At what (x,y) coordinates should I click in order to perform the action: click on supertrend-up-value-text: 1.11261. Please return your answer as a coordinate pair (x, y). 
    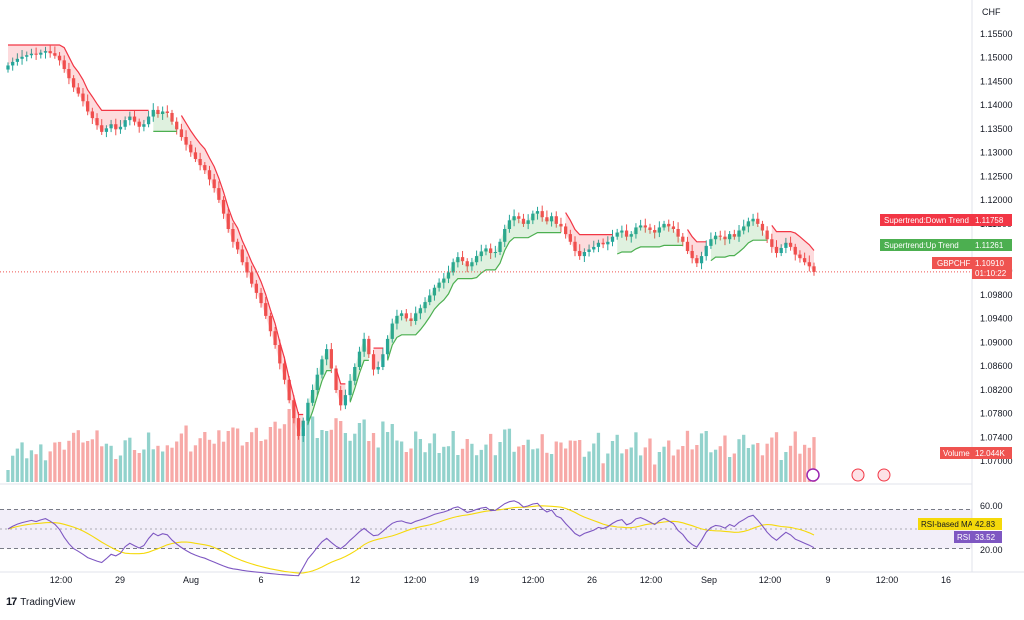
    Looking at the image, I should click on (989, 245).